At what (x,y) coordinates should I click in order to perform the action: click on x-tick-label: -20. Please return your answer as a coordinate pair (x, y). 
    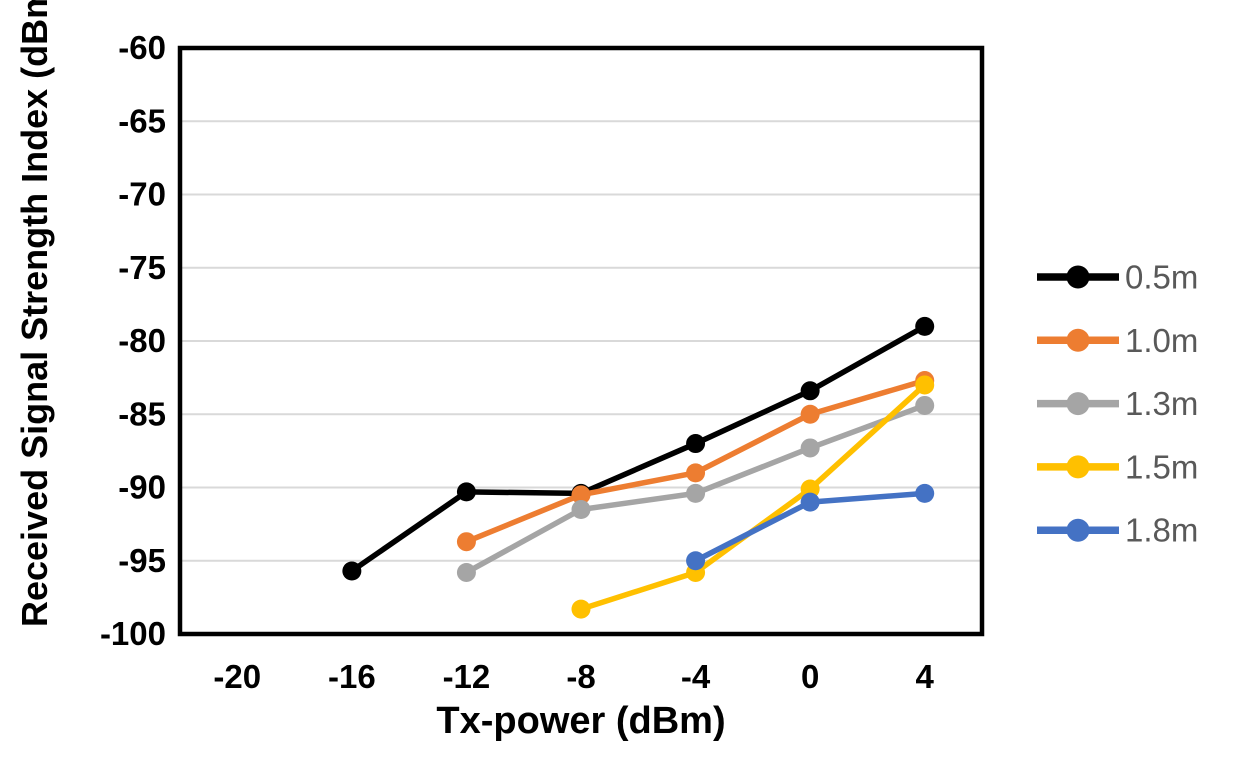
    Looking at the image, I should click on (237, 676).